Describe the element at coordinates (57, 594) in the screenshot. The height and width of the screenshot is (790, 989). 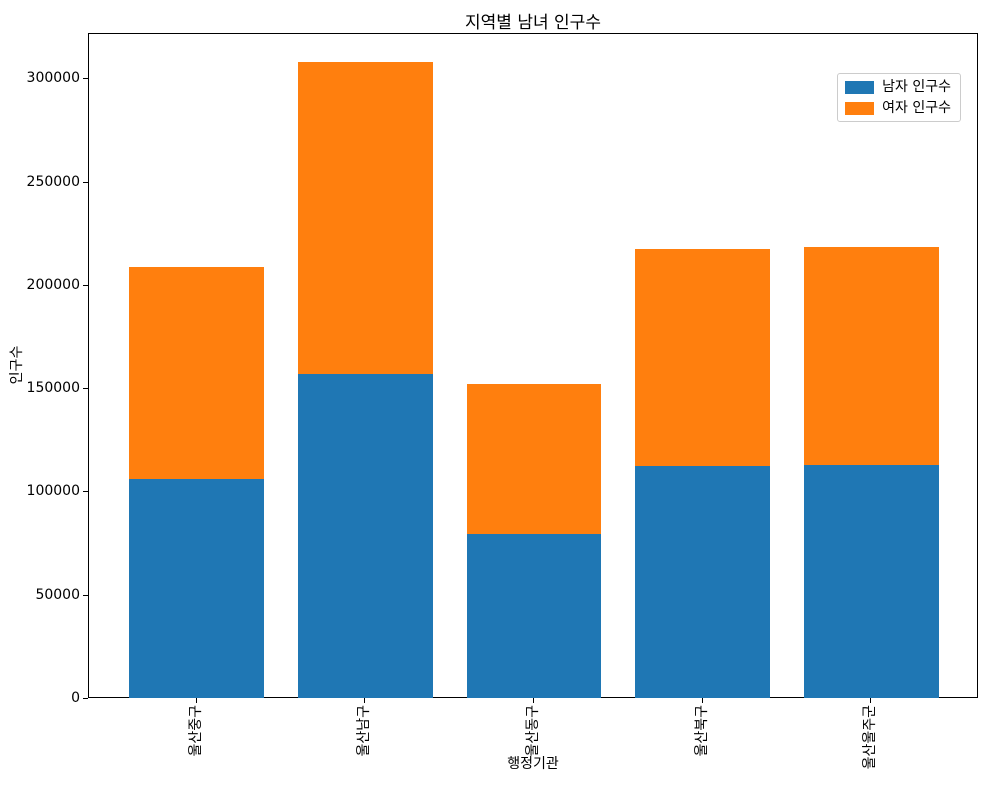
I see `y-tick-label: 50000` at that location.